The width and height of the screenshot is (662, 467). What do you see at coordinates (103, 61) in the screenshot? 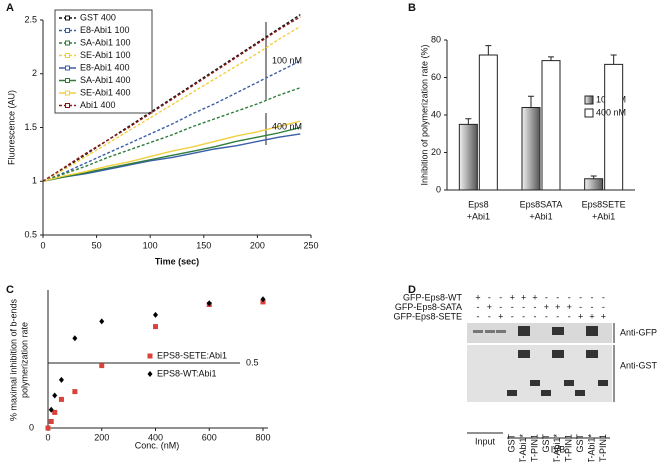
I see `legend-box` at bounding box center [103, 61].